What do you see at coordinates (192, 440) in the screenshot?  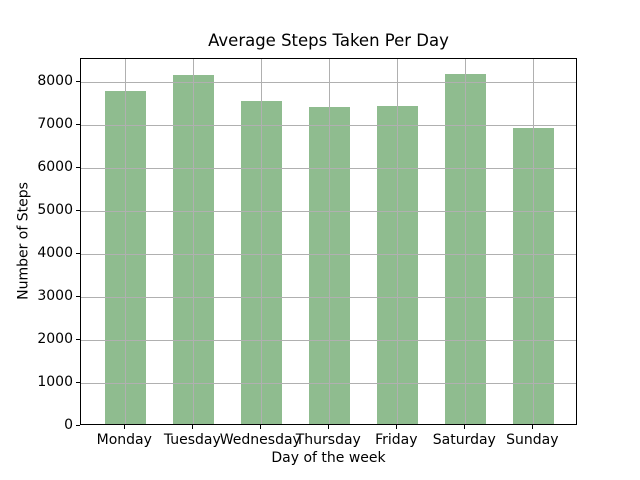 I see `x-tick-label: Tuesday` at bounding box center [192, 440].